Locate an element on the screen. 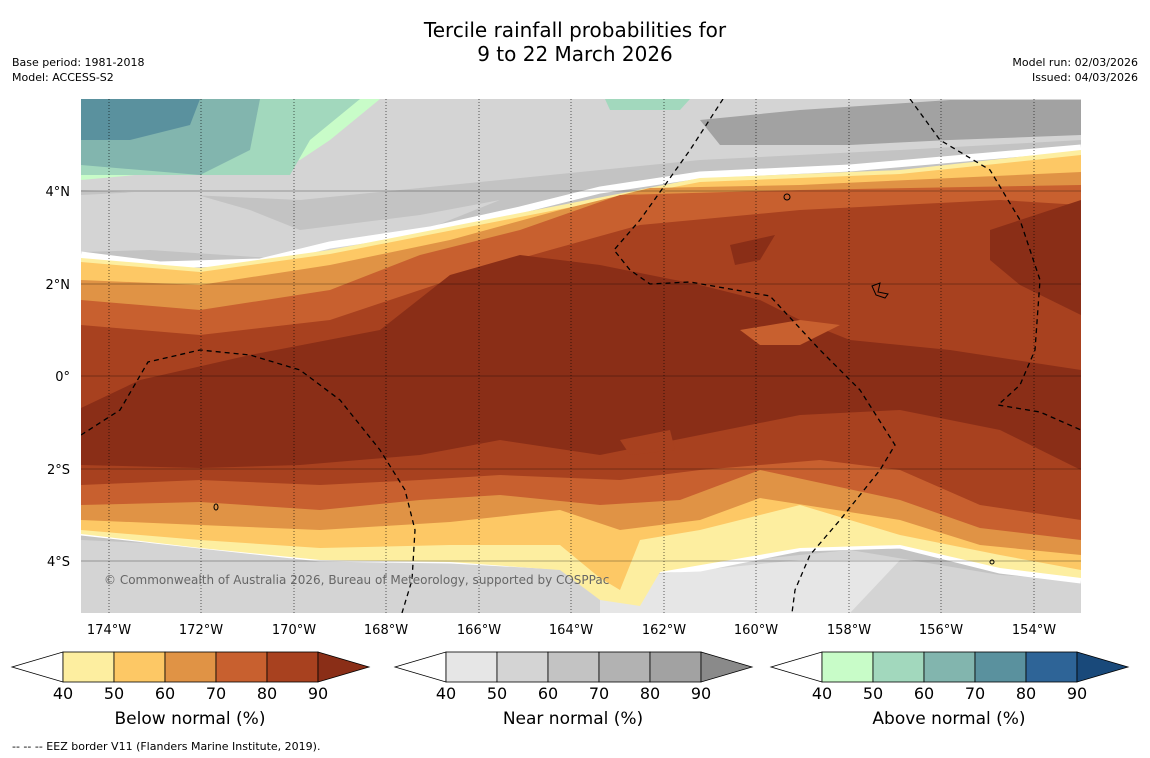 Image resolution: width=1150 pixels, height=758 pixels. issued-date: Issued: 04/03/2026 is located at coordinates (1084, 77).